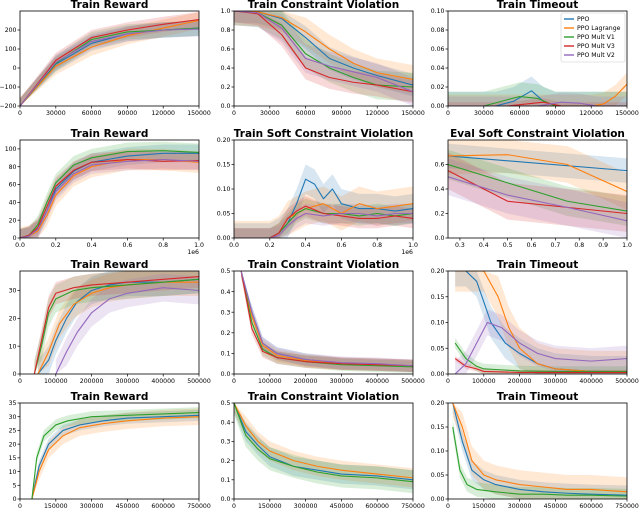 The width and height of the screenshot is (640, 508). I want to click on x-tick-label: 30000, so click(56, 113).